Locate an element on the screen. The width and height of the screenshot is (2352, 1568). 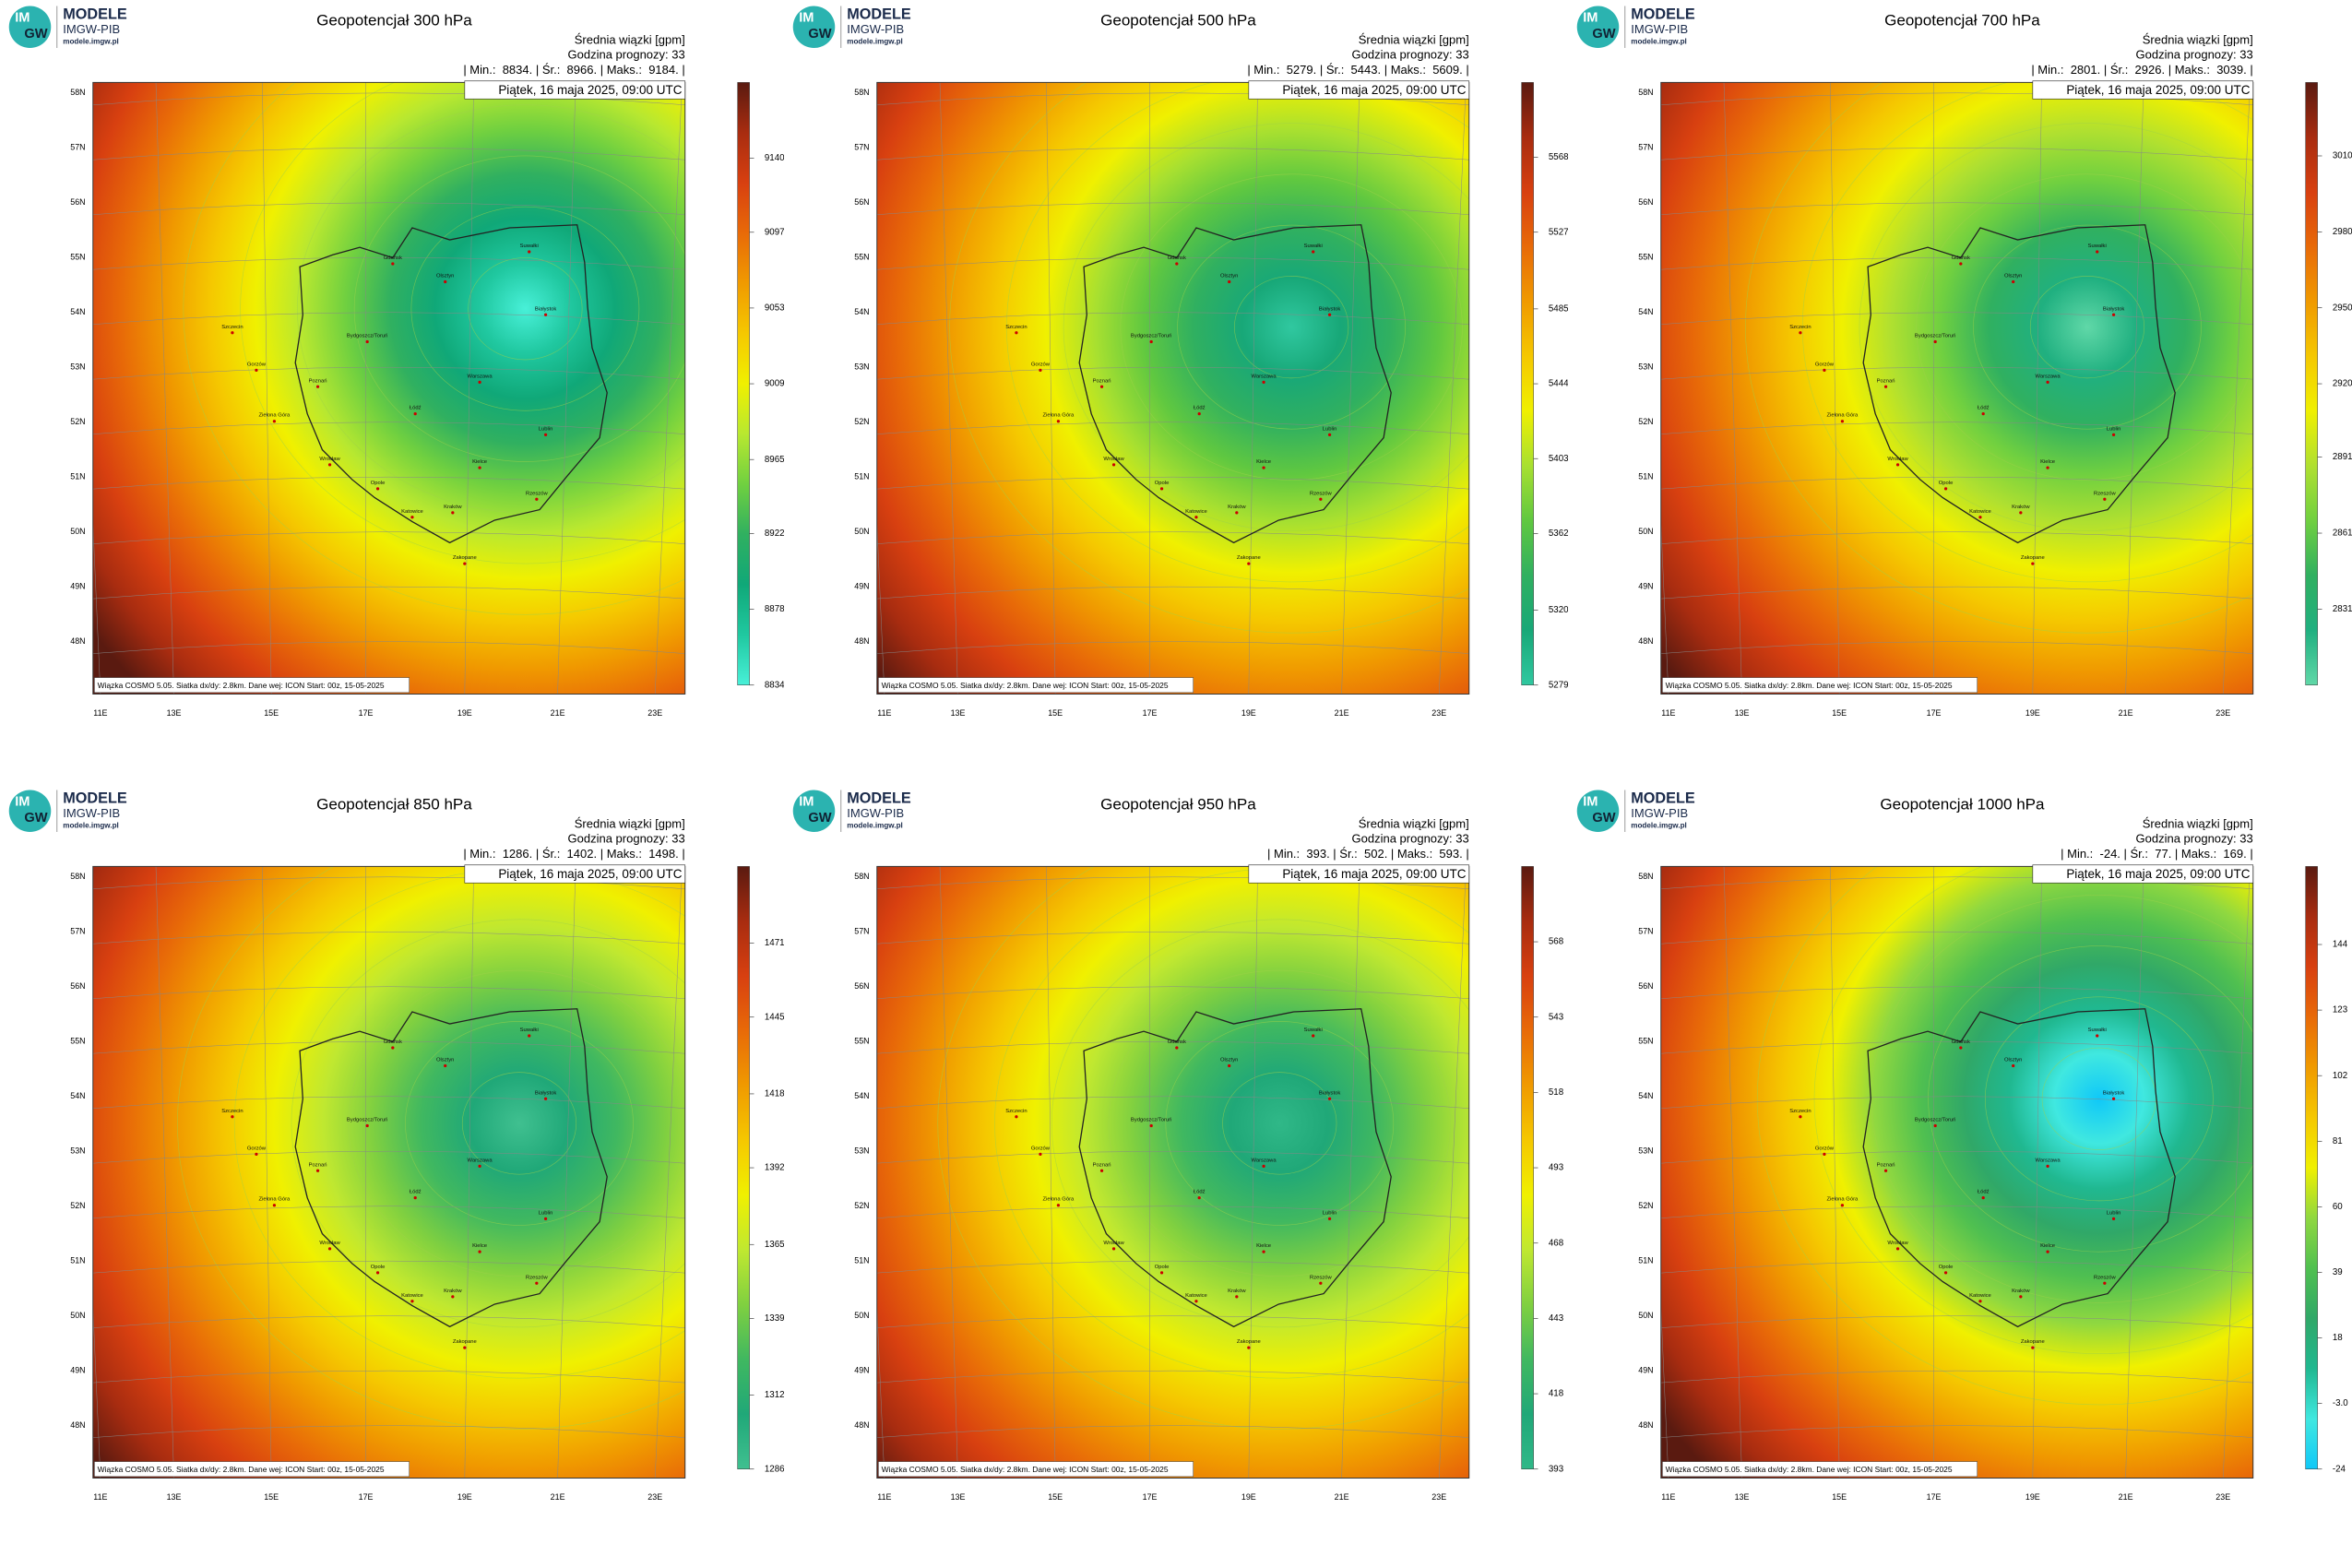
panel-title: Geopotencjał 950 hPa is located at coordinates (1178, 804).